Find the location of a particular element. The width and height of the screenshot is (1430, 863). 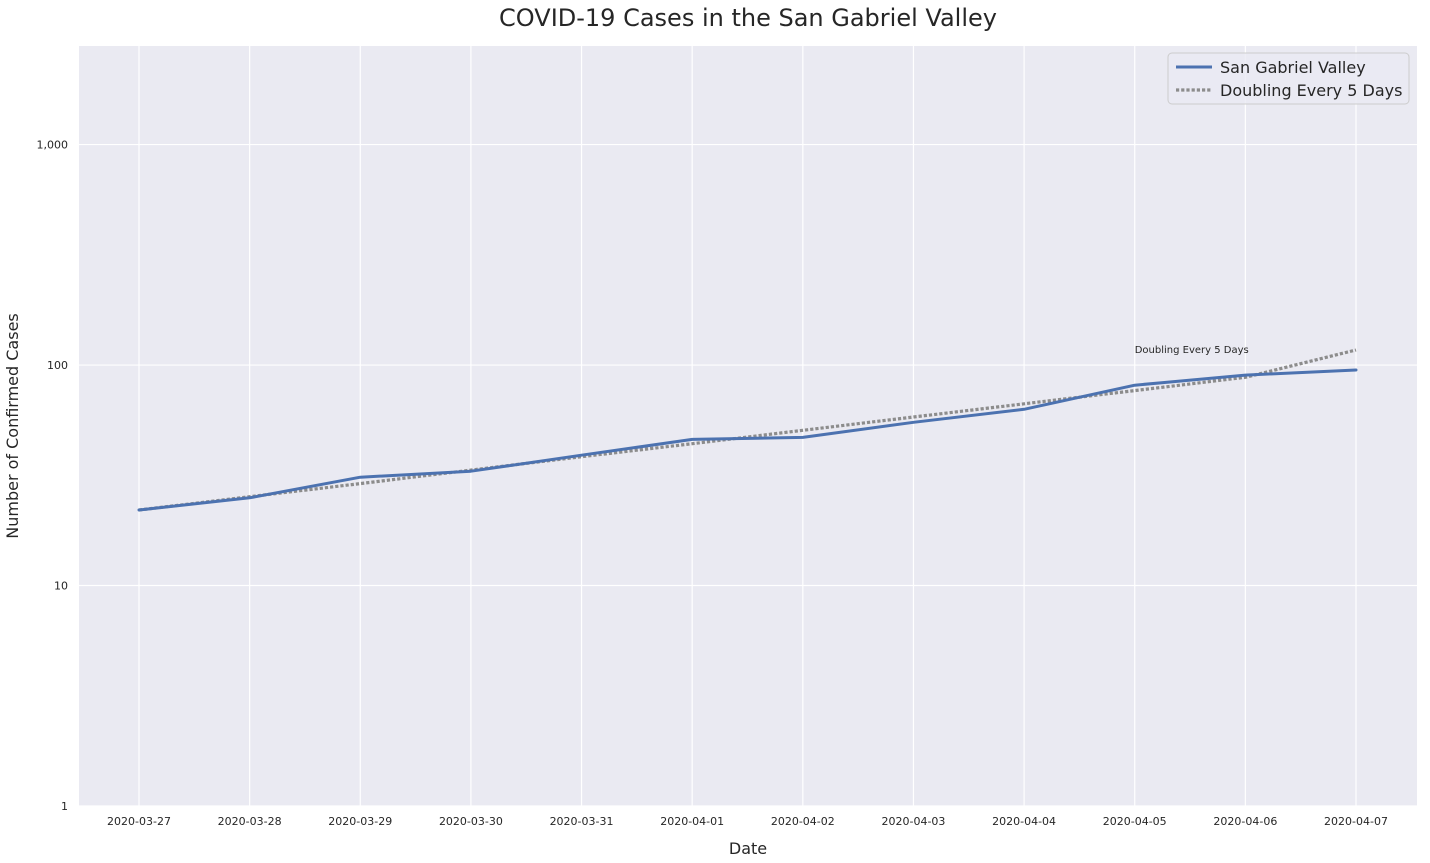

annotation-label: Doubling Every 5 Days is located at coordinates (1192, 350).